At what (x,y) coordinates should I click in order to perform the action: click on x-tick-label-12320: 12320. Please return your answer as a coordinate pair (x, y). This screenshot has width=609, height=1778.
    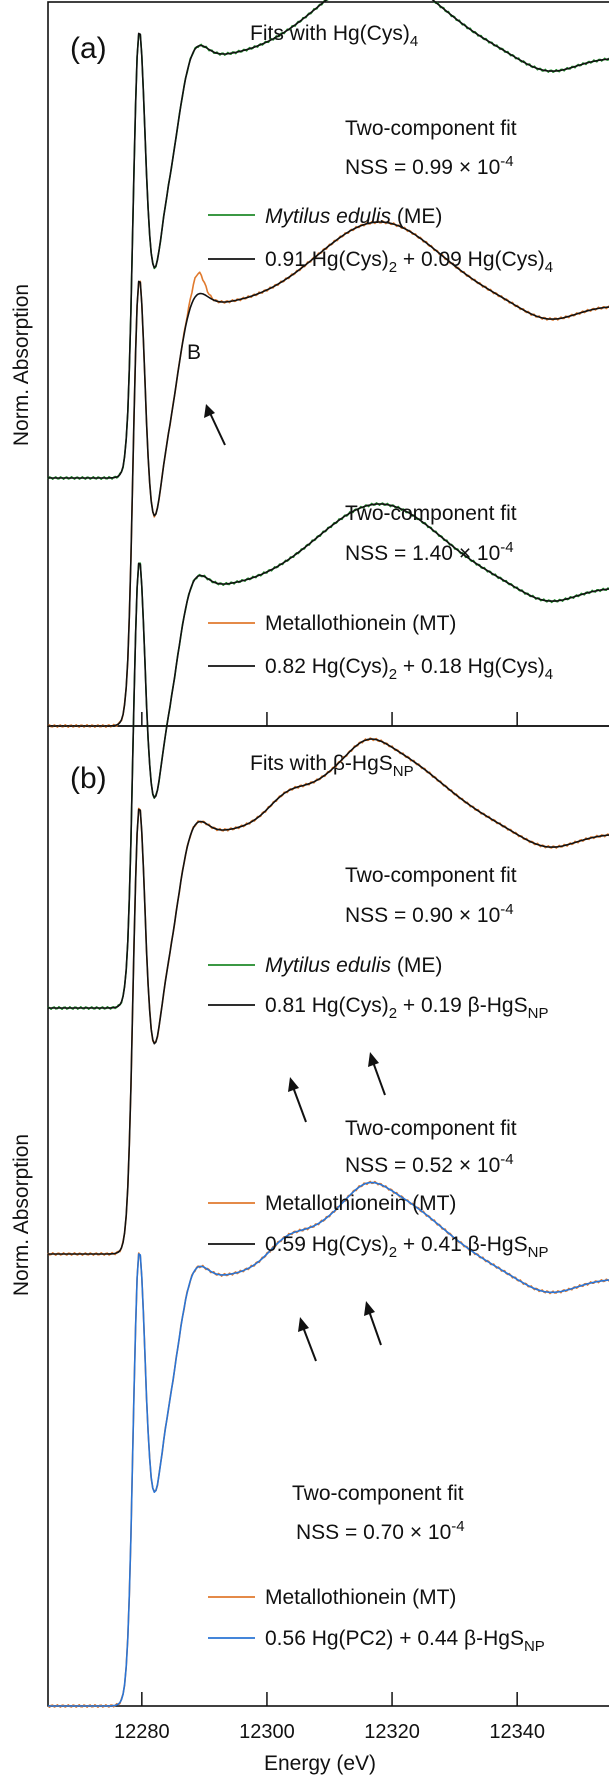
    Looking at the image, I should click on (392, 1732).